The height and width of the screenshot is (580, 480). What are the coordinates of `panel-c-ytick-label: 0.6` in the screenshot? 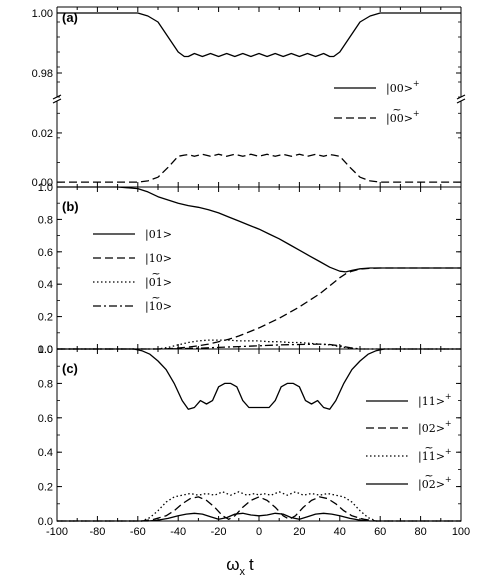 It's located at (45, 419).